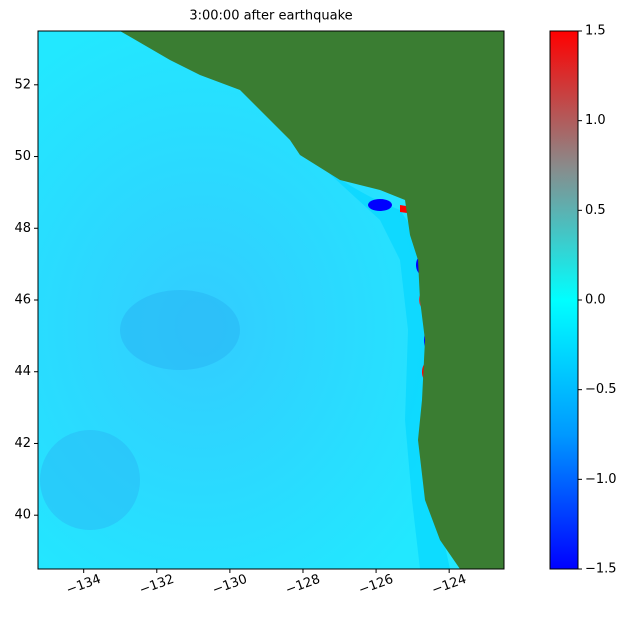 Image resolution: width=630 pixels, height=619 pixels. I want to click on x-tick-label: −126, so click(376, 585).